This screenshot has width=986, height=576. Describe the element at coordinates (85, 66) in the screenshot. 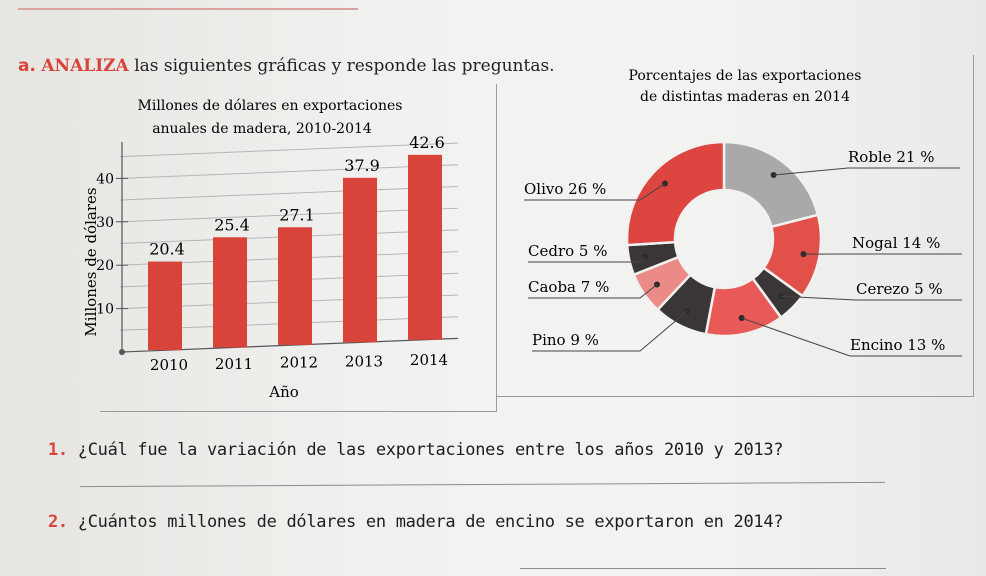

I see `instruction-keyword: ANALIZA` at that location.